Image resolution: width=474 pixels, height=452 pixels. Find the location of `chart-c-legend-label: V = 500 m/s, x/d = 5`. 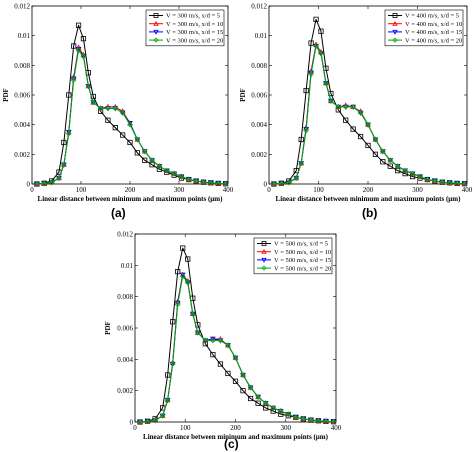

chart-c-legend-label: V = 500 m/s, x/d = 5 is located at coordinates (301, 244).